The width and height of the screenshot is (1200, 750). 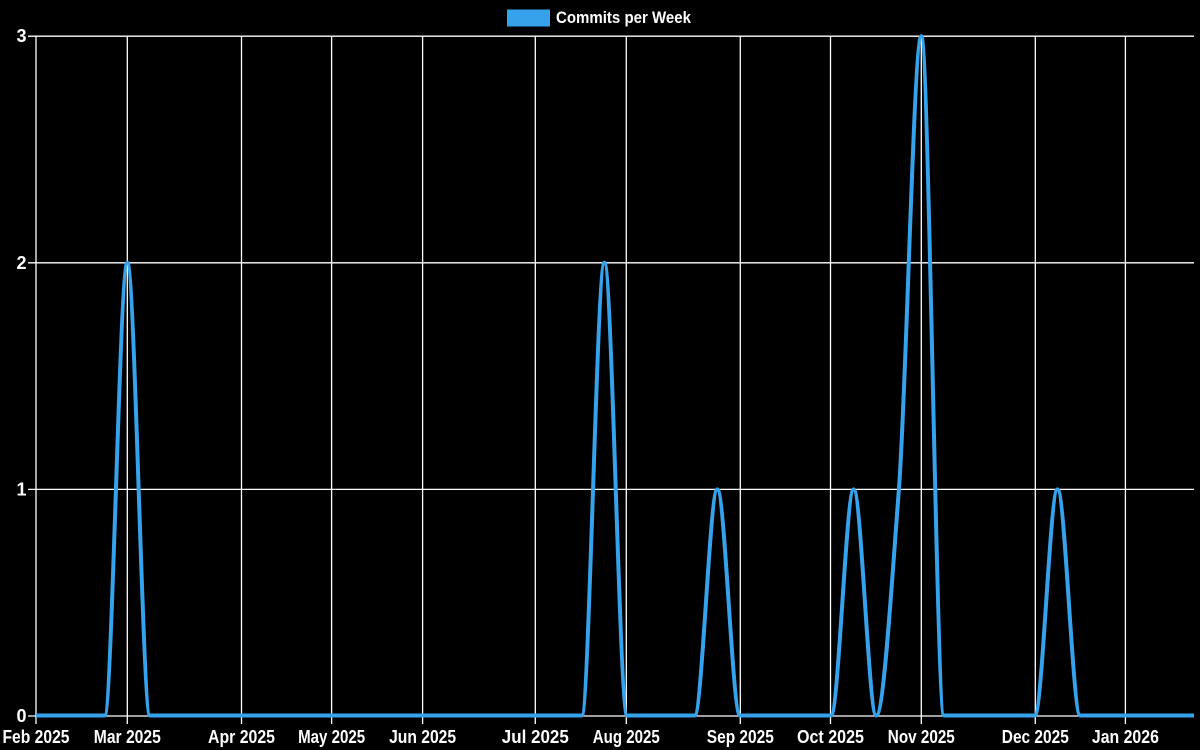 What do you see at coordinates (626, 737) in the screenshot?
I see `svg-text: Aug 2025` at bounding box center [626, 737].